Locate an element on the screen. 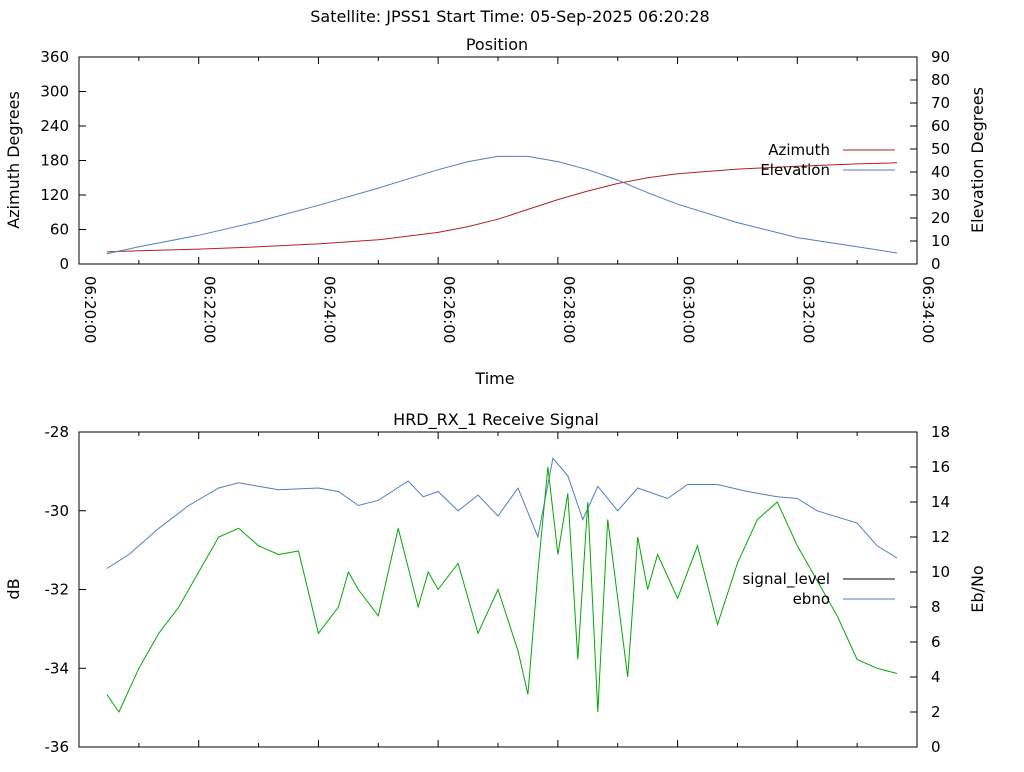 The height and width of the screenshot is (772, 1024). signal-y2-tick-label: 0 is located at coordinates (936, 747).